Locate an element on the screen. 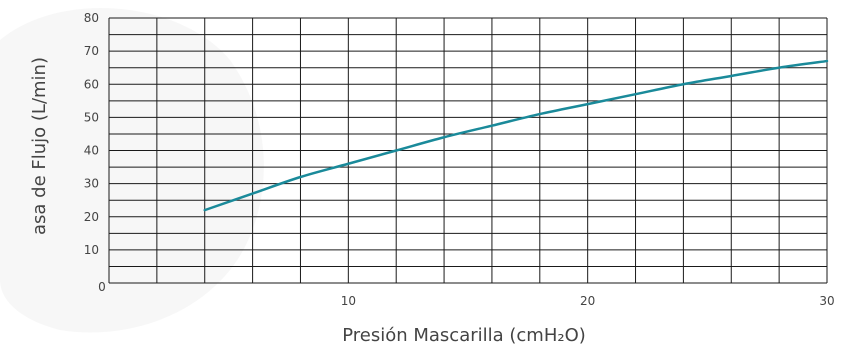 The height and width of the screenshot is (353, 847). y-tick-label: 40 is located at coordinates (91, 151).